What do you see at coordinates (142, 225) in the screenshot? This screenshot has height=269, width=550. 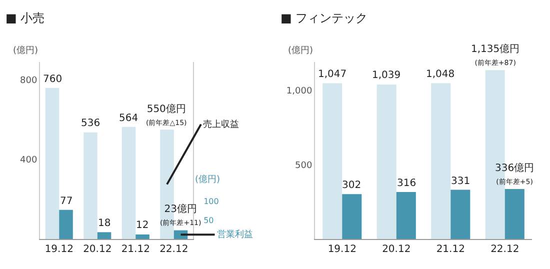 I see `data-label: 12` at bounding box center [142, 225].